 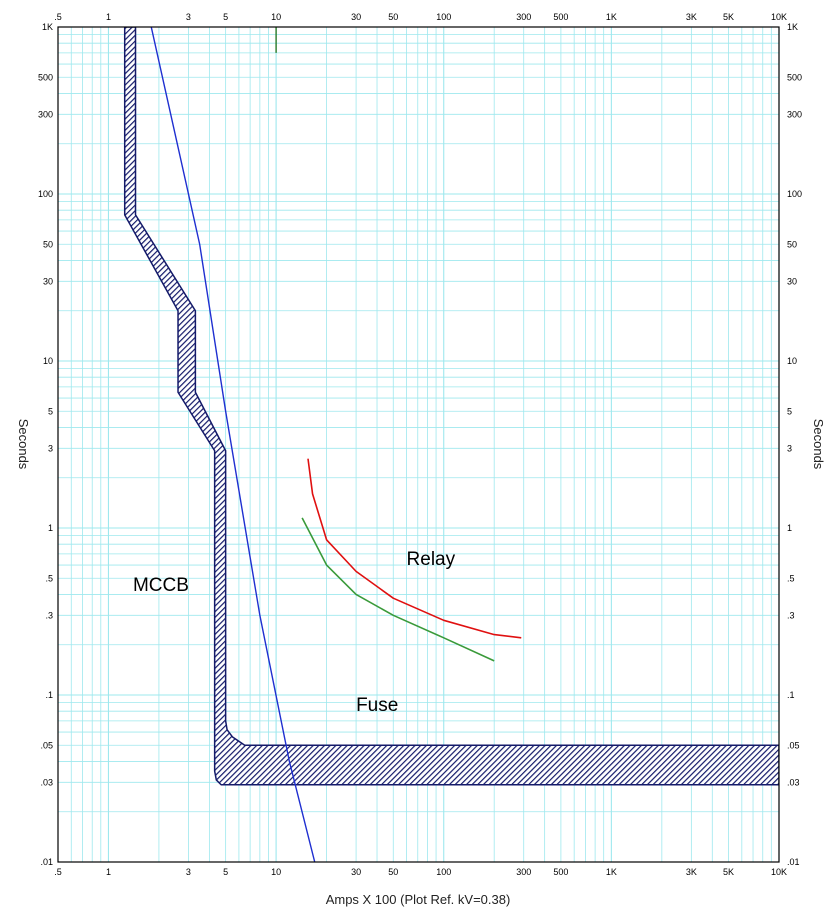 I want to click on x-tick-label-top: 5K, so click(x=728, y=17).